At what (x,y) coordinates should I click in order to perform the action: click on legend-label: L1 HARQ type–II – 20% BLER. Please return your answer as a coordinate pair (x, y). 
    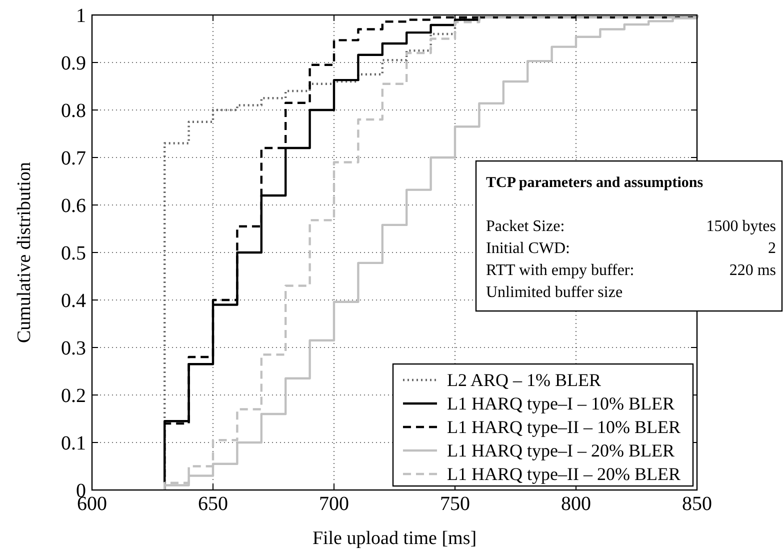
    Looking at the image, I should click on (563, 474).